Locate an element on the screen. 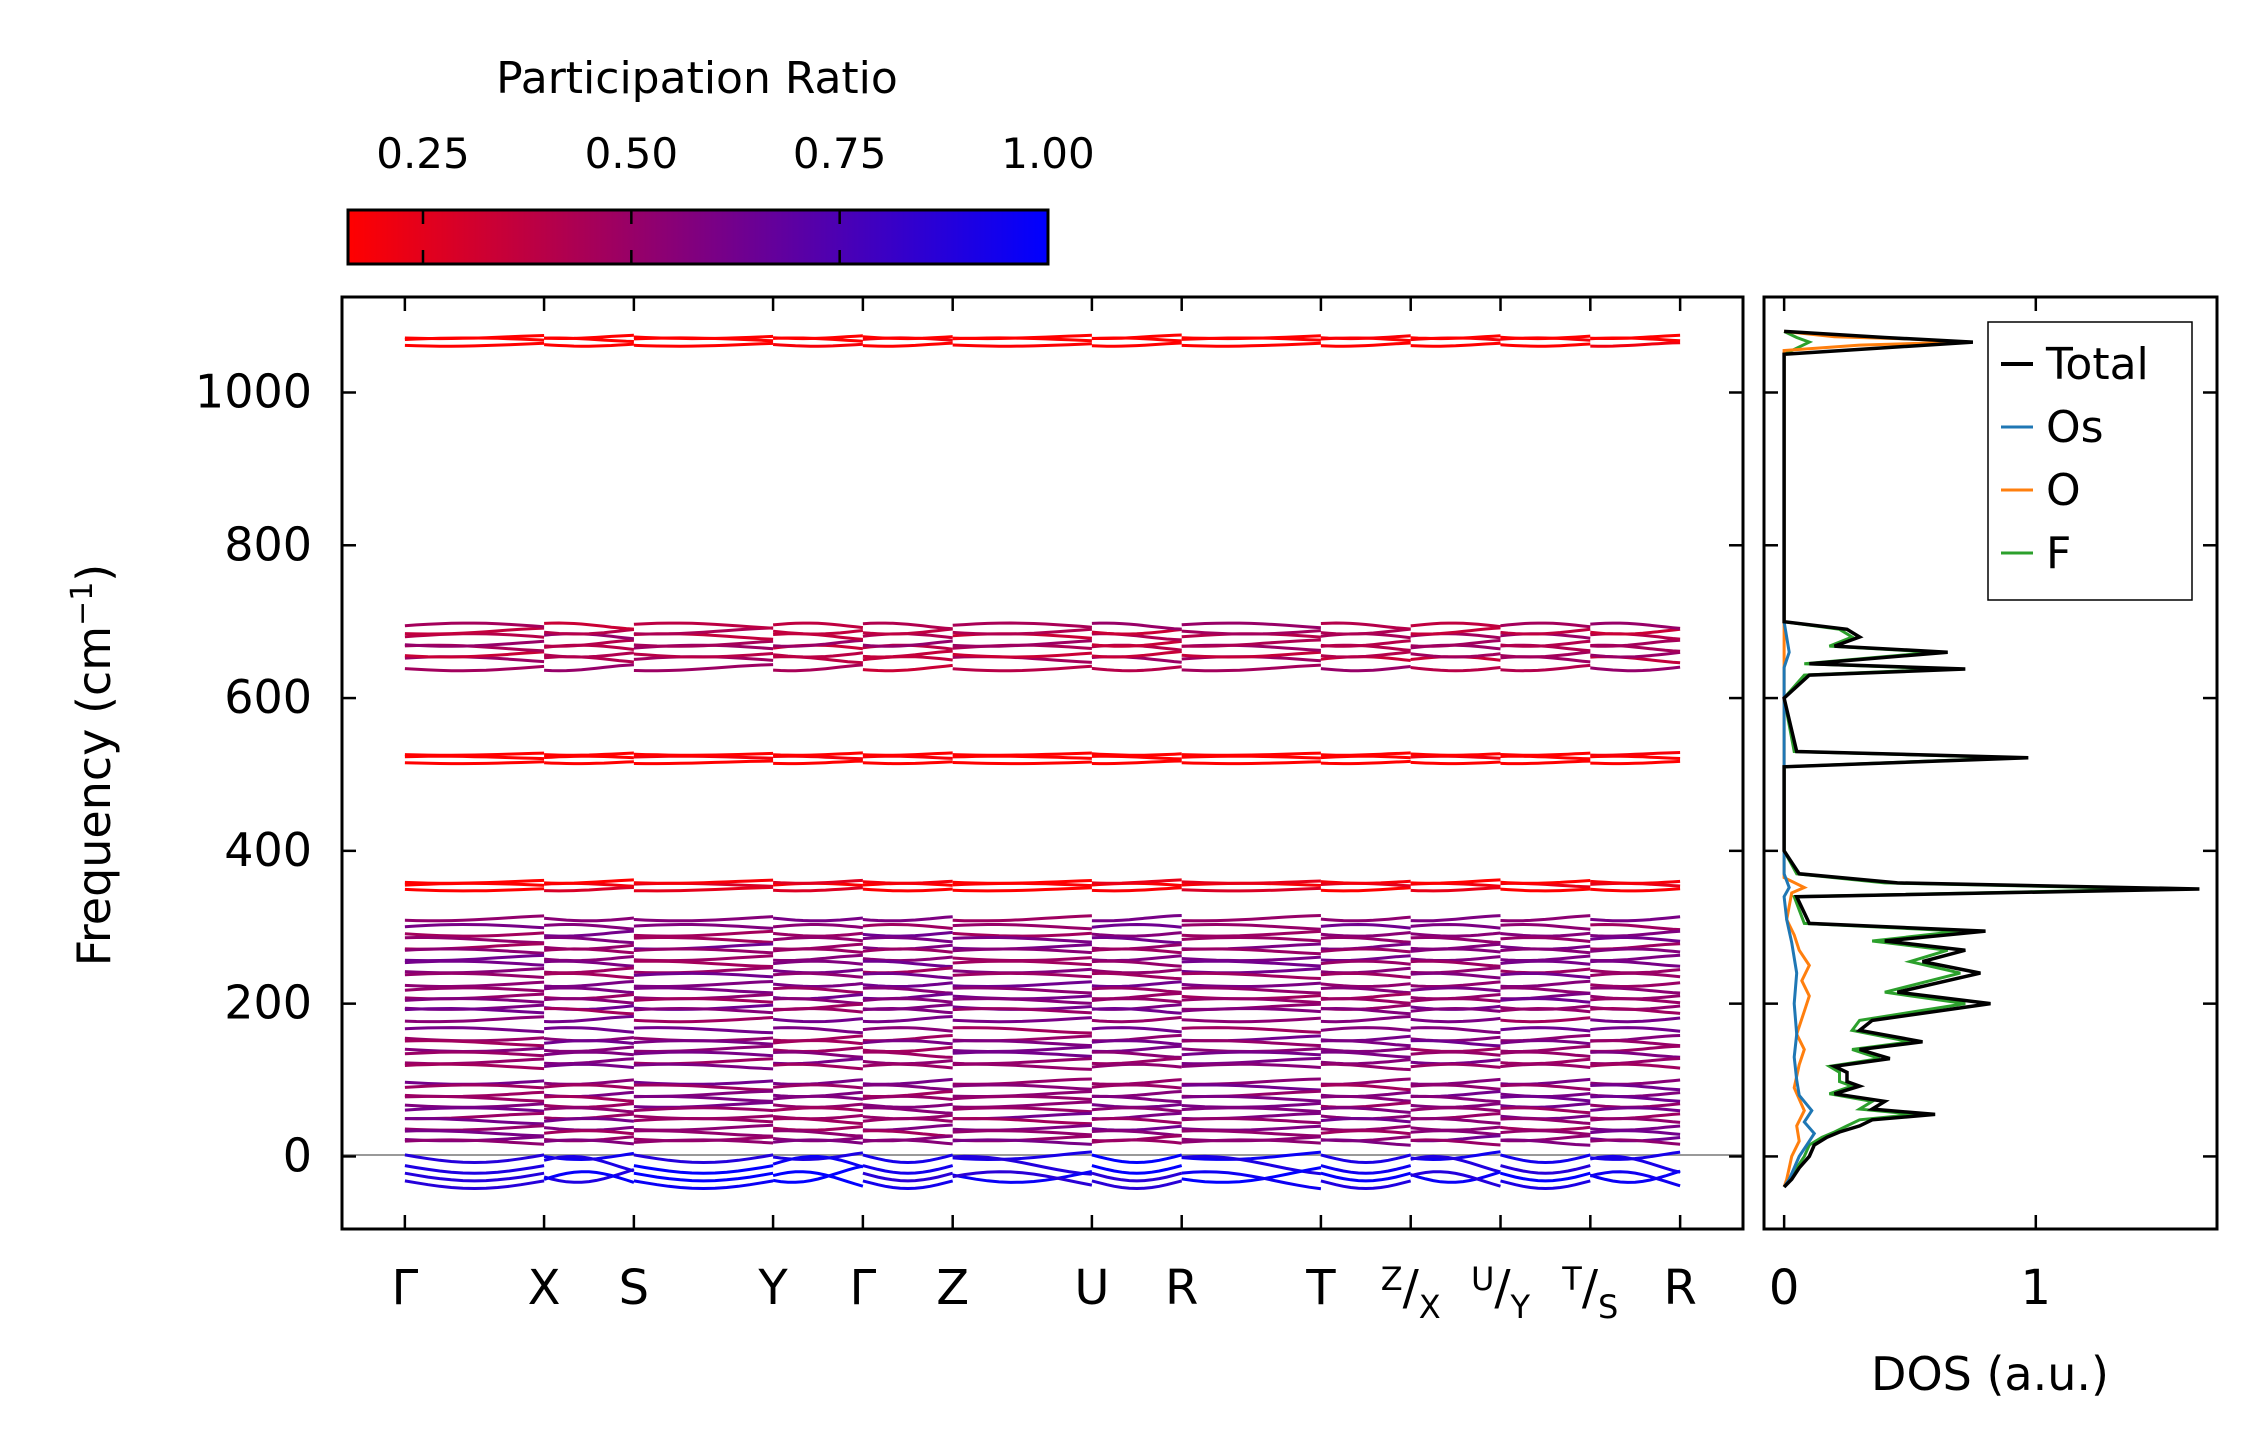 This screenshot has height=1455, width=2259. y-tick-label: 1000 is located at coordinates (253, 391).